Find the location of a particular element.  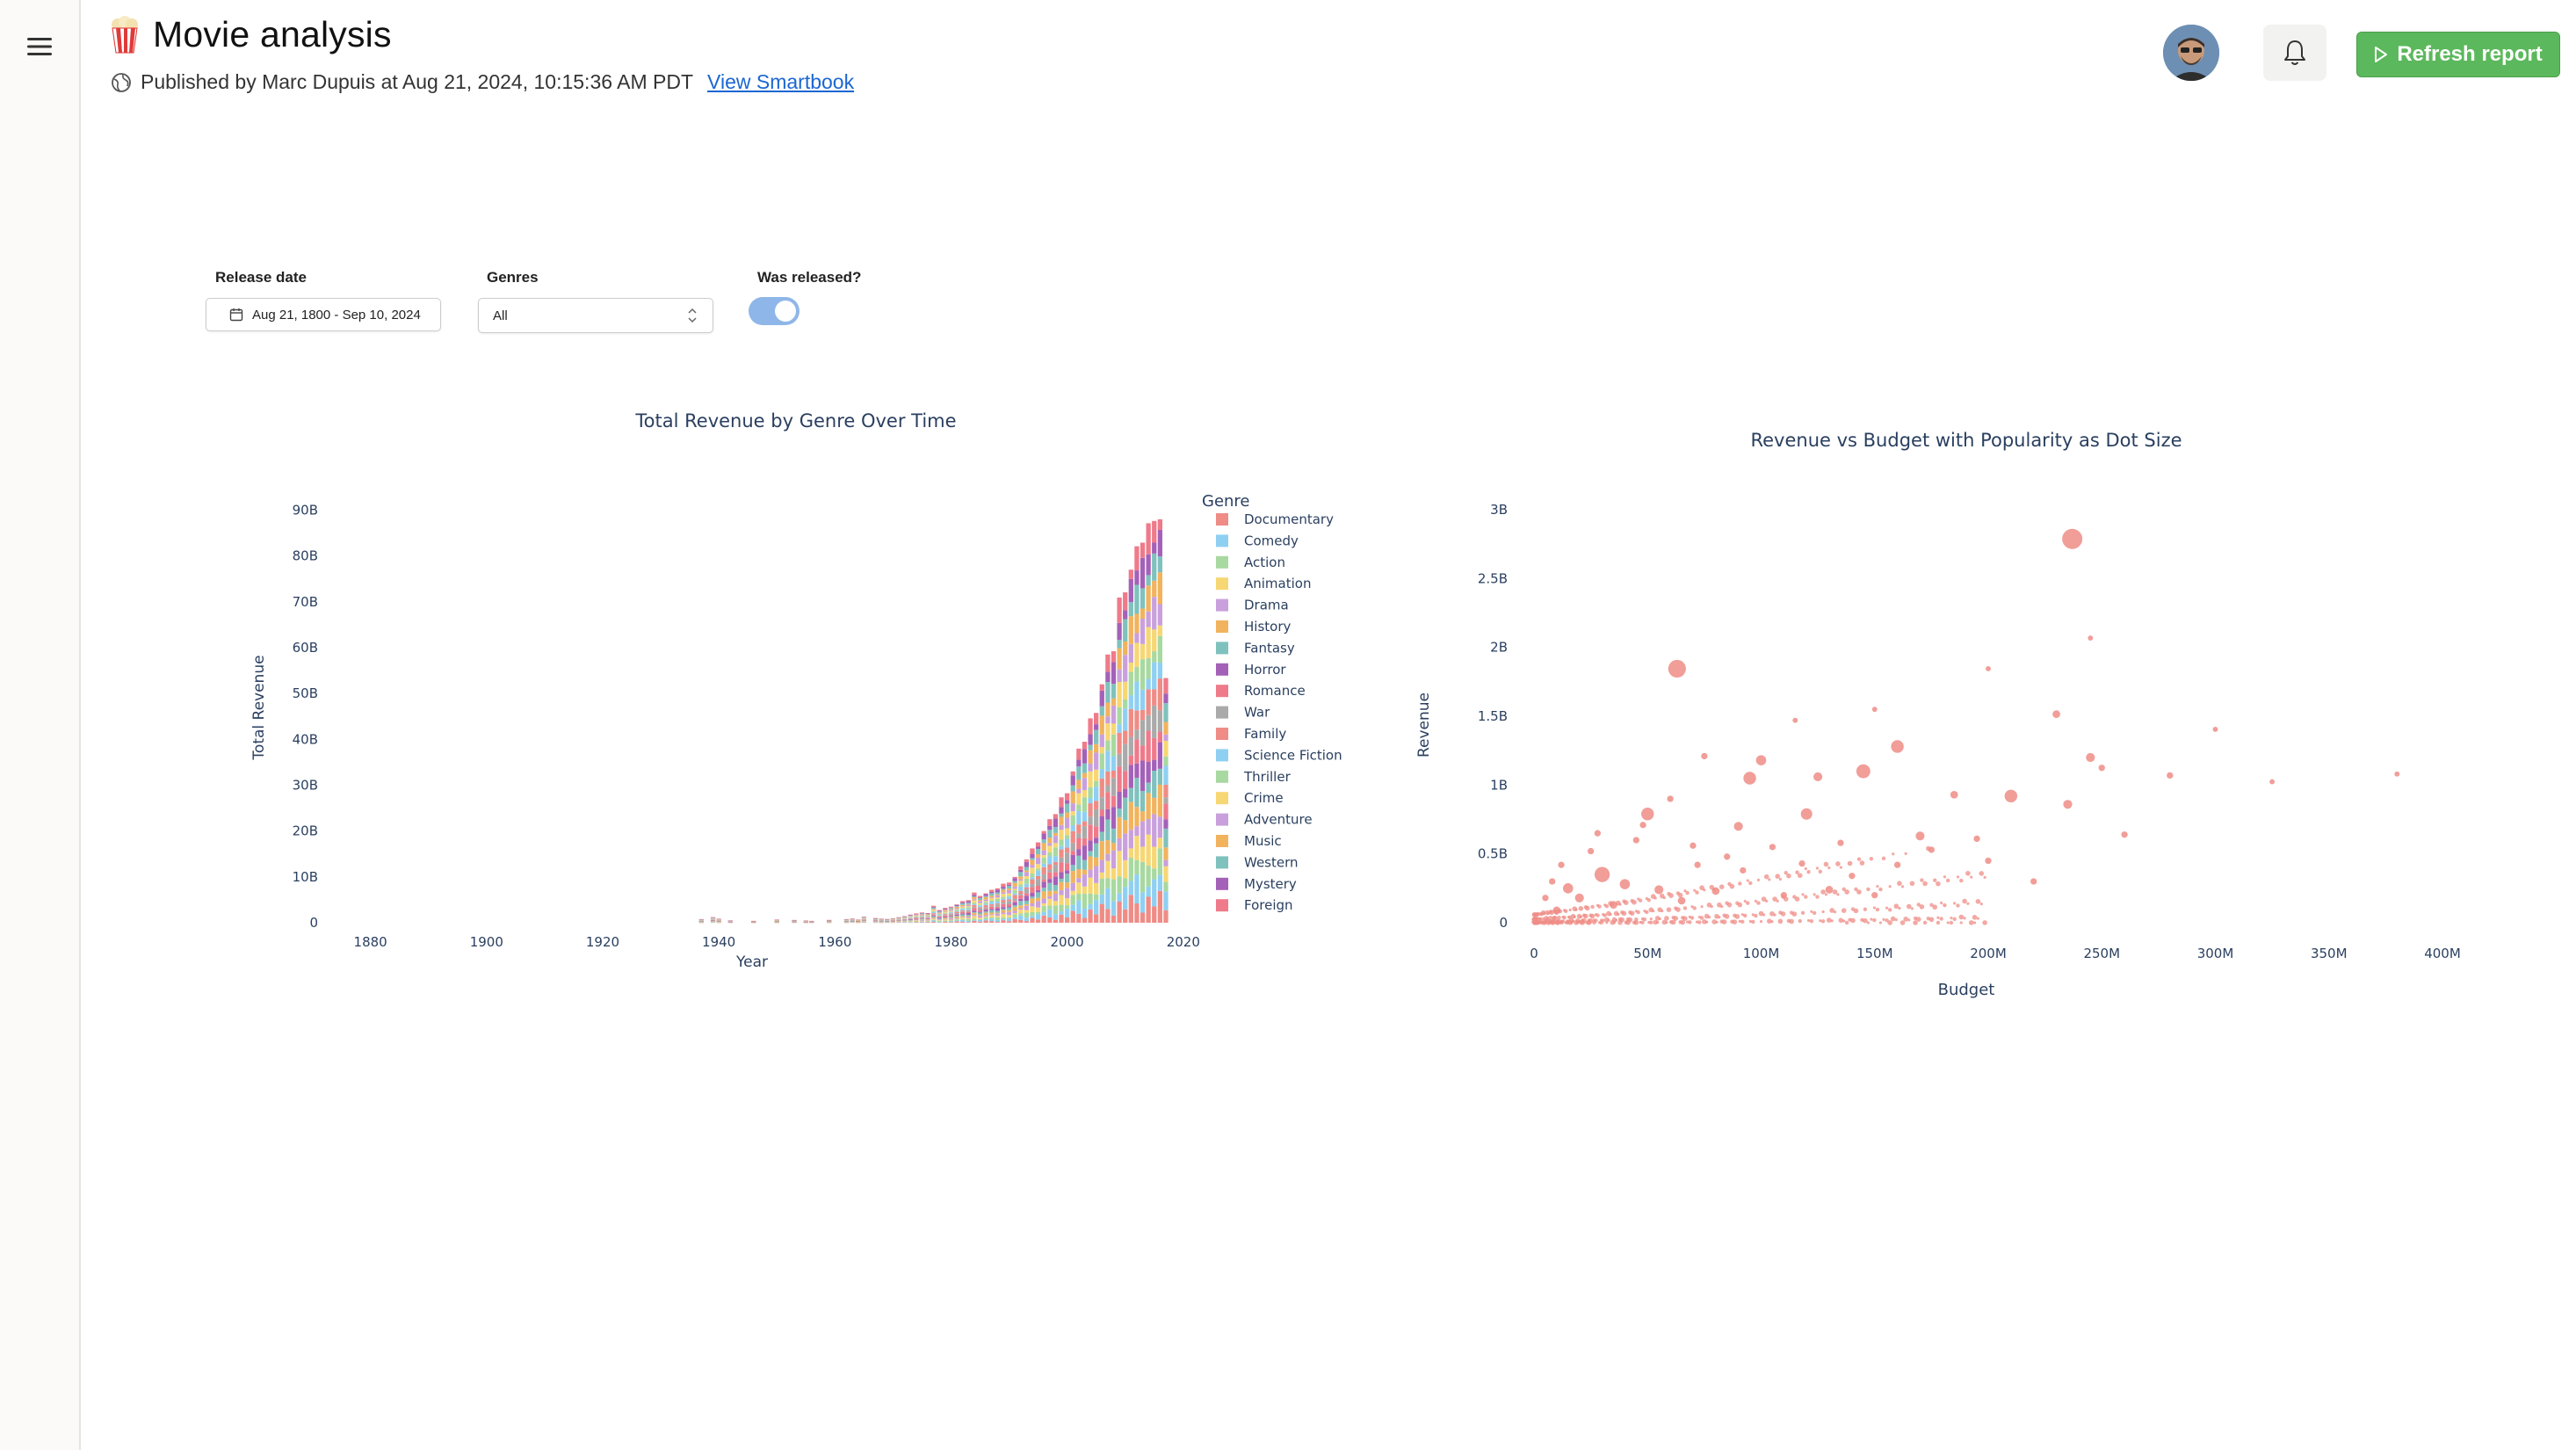

chart1-y-tick-label: 40B is located at coordinates (305, 739).